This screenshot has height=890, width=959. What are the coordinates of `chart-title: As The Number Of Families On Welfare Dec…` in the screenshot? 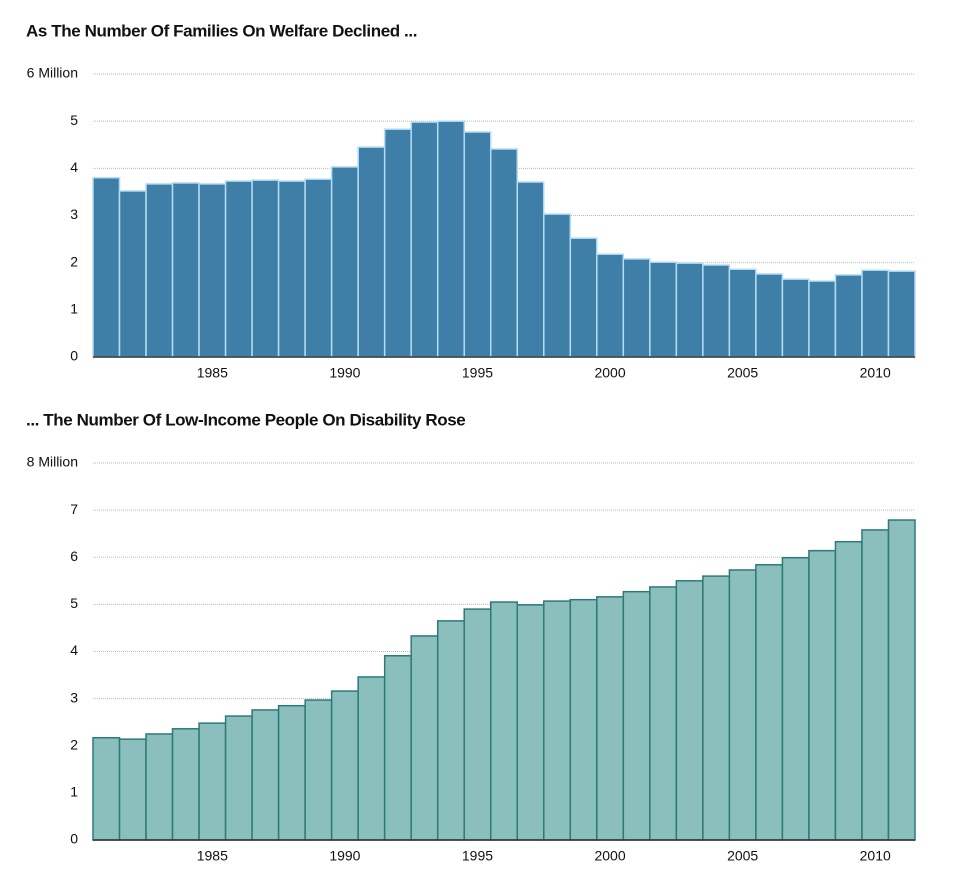 It's located at (221, 30).